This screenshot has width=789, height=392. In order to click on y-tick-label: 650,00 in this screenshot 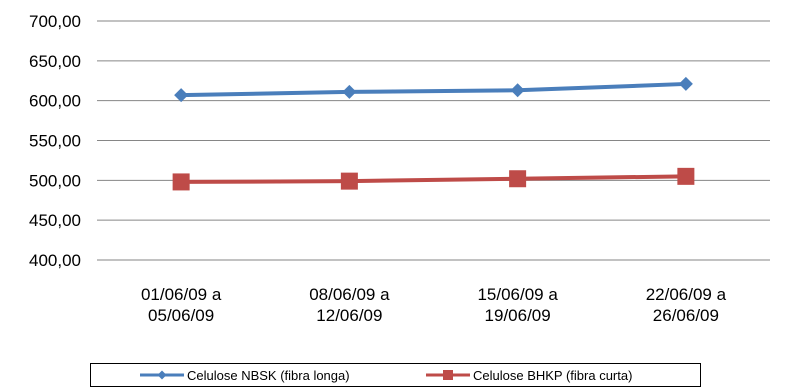, I will do `click(55, 61)`.